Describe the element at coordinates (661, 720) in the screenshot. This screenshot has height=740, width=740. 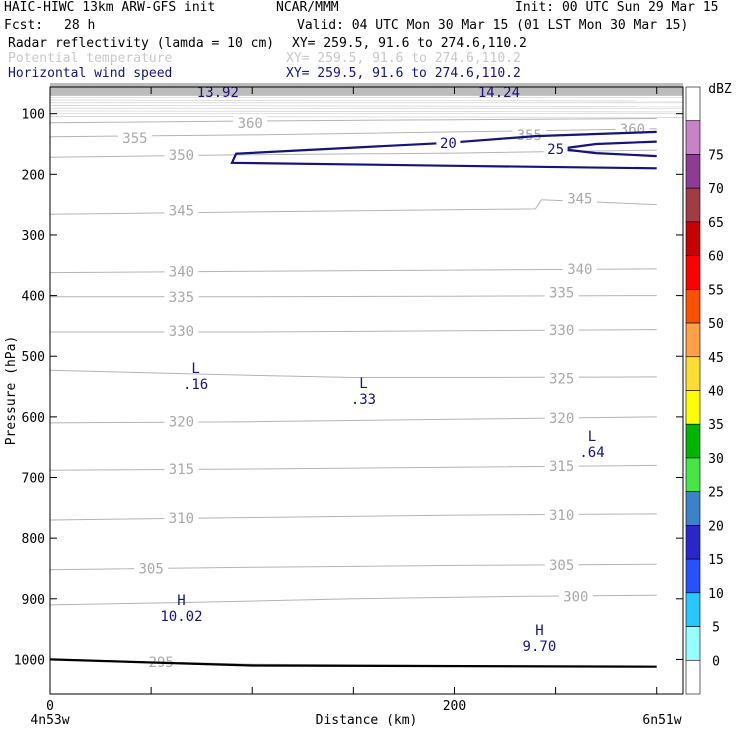
I see `x-end-label-right: 6n51w` at that location.